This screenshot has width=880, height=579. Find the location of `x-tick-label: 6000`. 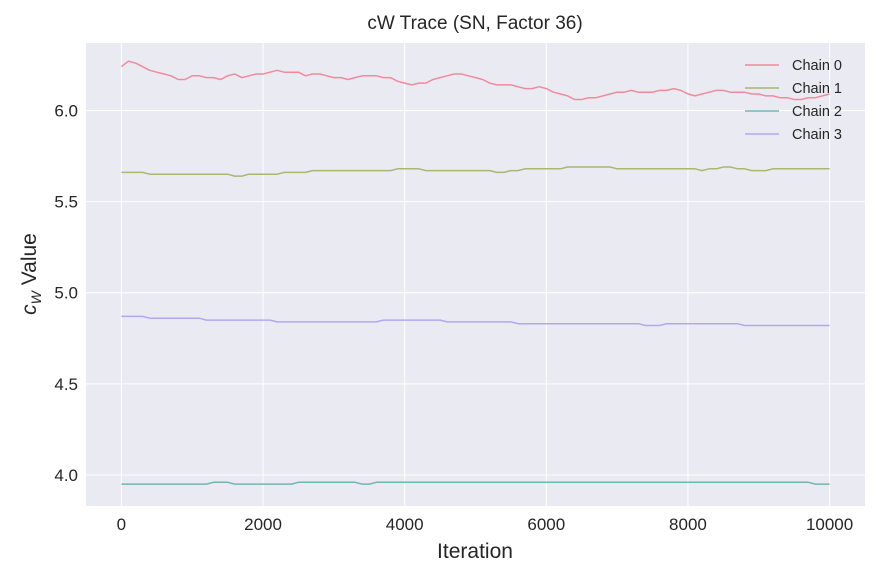

x-tick-label: 6000 is located at coordinates (546, 524).